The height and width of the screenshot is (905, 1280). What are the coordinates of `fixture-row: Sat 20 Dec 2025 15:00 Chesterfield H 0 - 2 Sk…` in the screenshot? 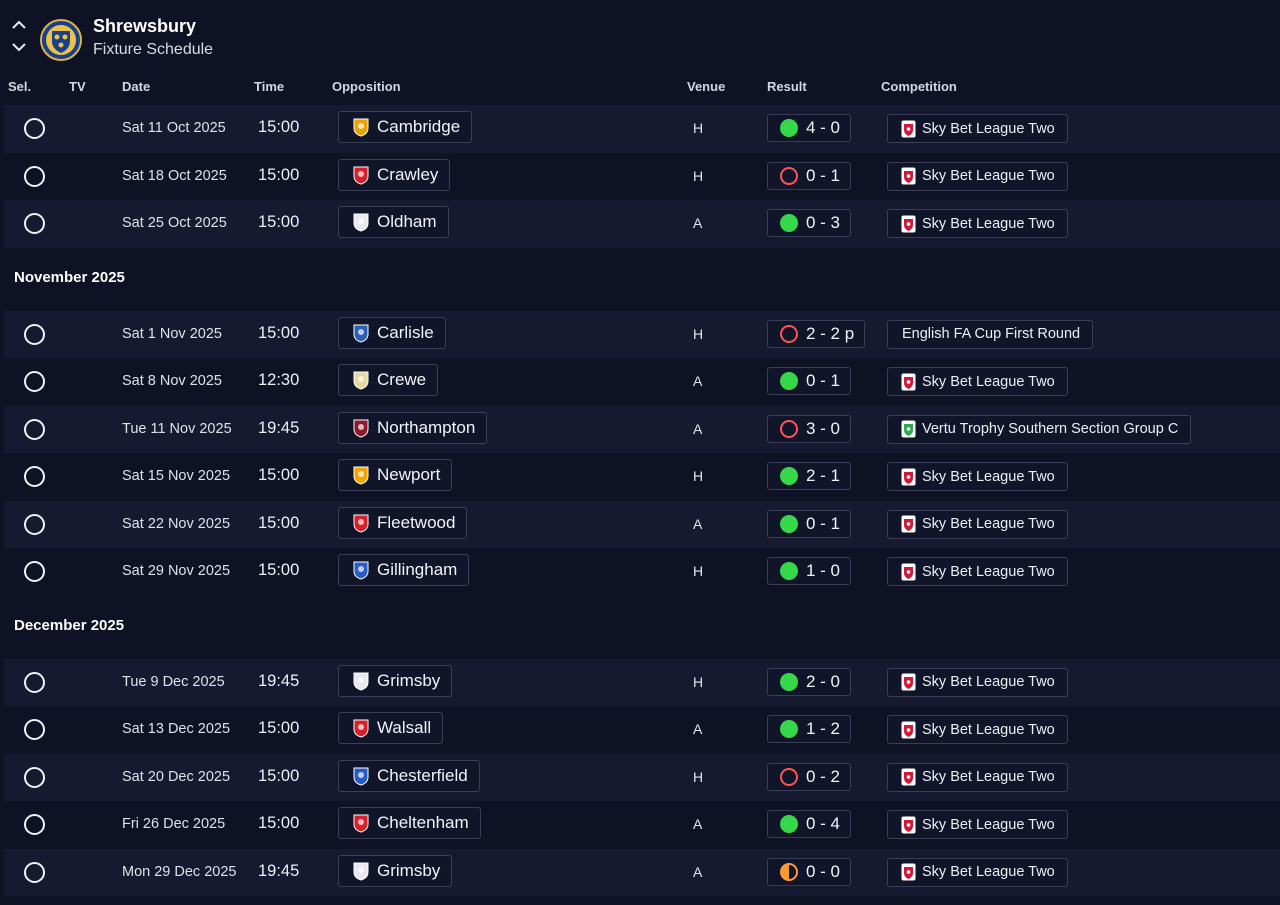 It's located at (642, 777).